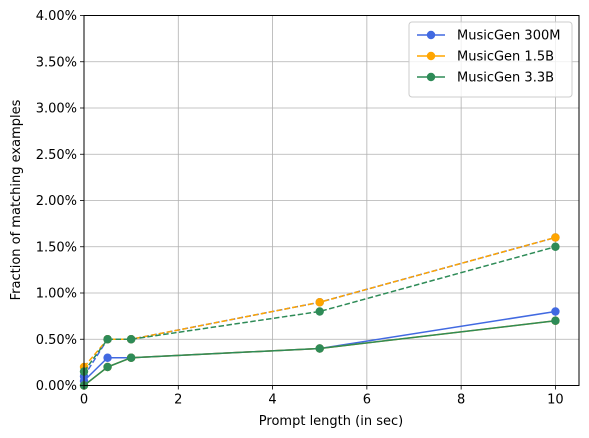 This screenshot has height=438, width=589. I want to click on y-tick-label: 2.00%, so click(56, 201).